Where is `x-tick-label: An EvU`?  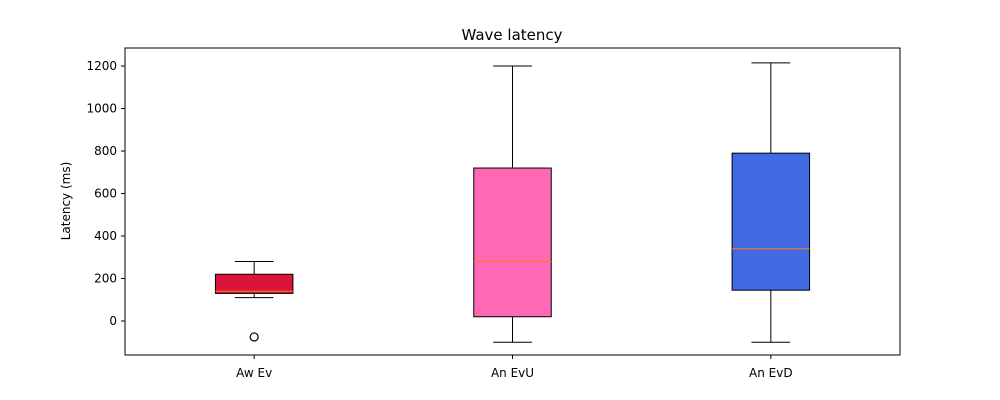
x-tick-label: An EvU is located at coordinates (512, 373).